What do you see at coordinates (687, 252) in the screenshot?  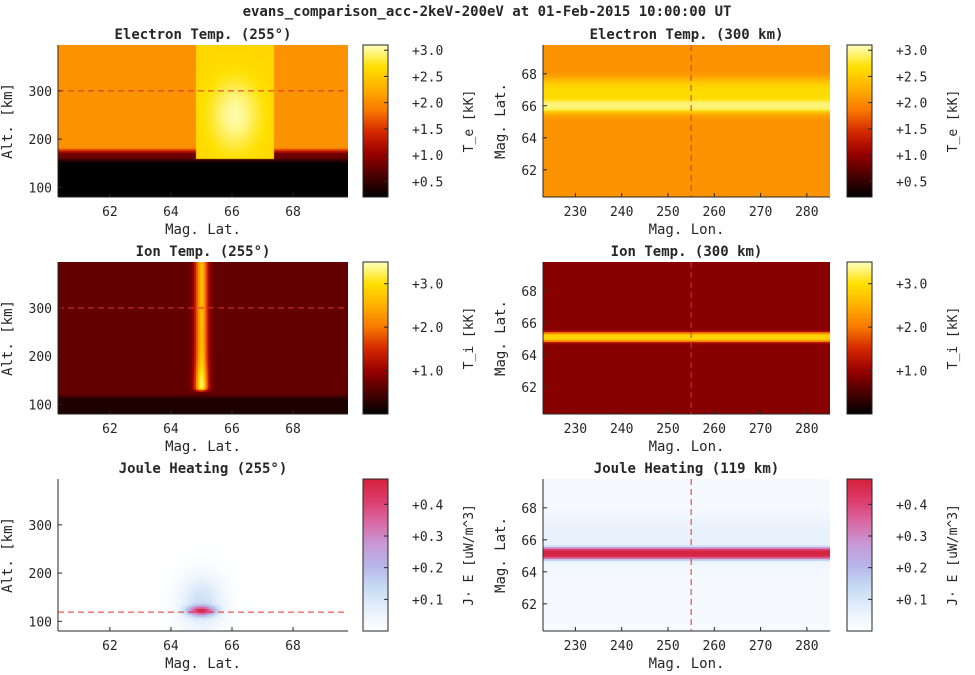 I see `panel-title: Ion Temp. (300 km)` at bounding box center [687, 252].